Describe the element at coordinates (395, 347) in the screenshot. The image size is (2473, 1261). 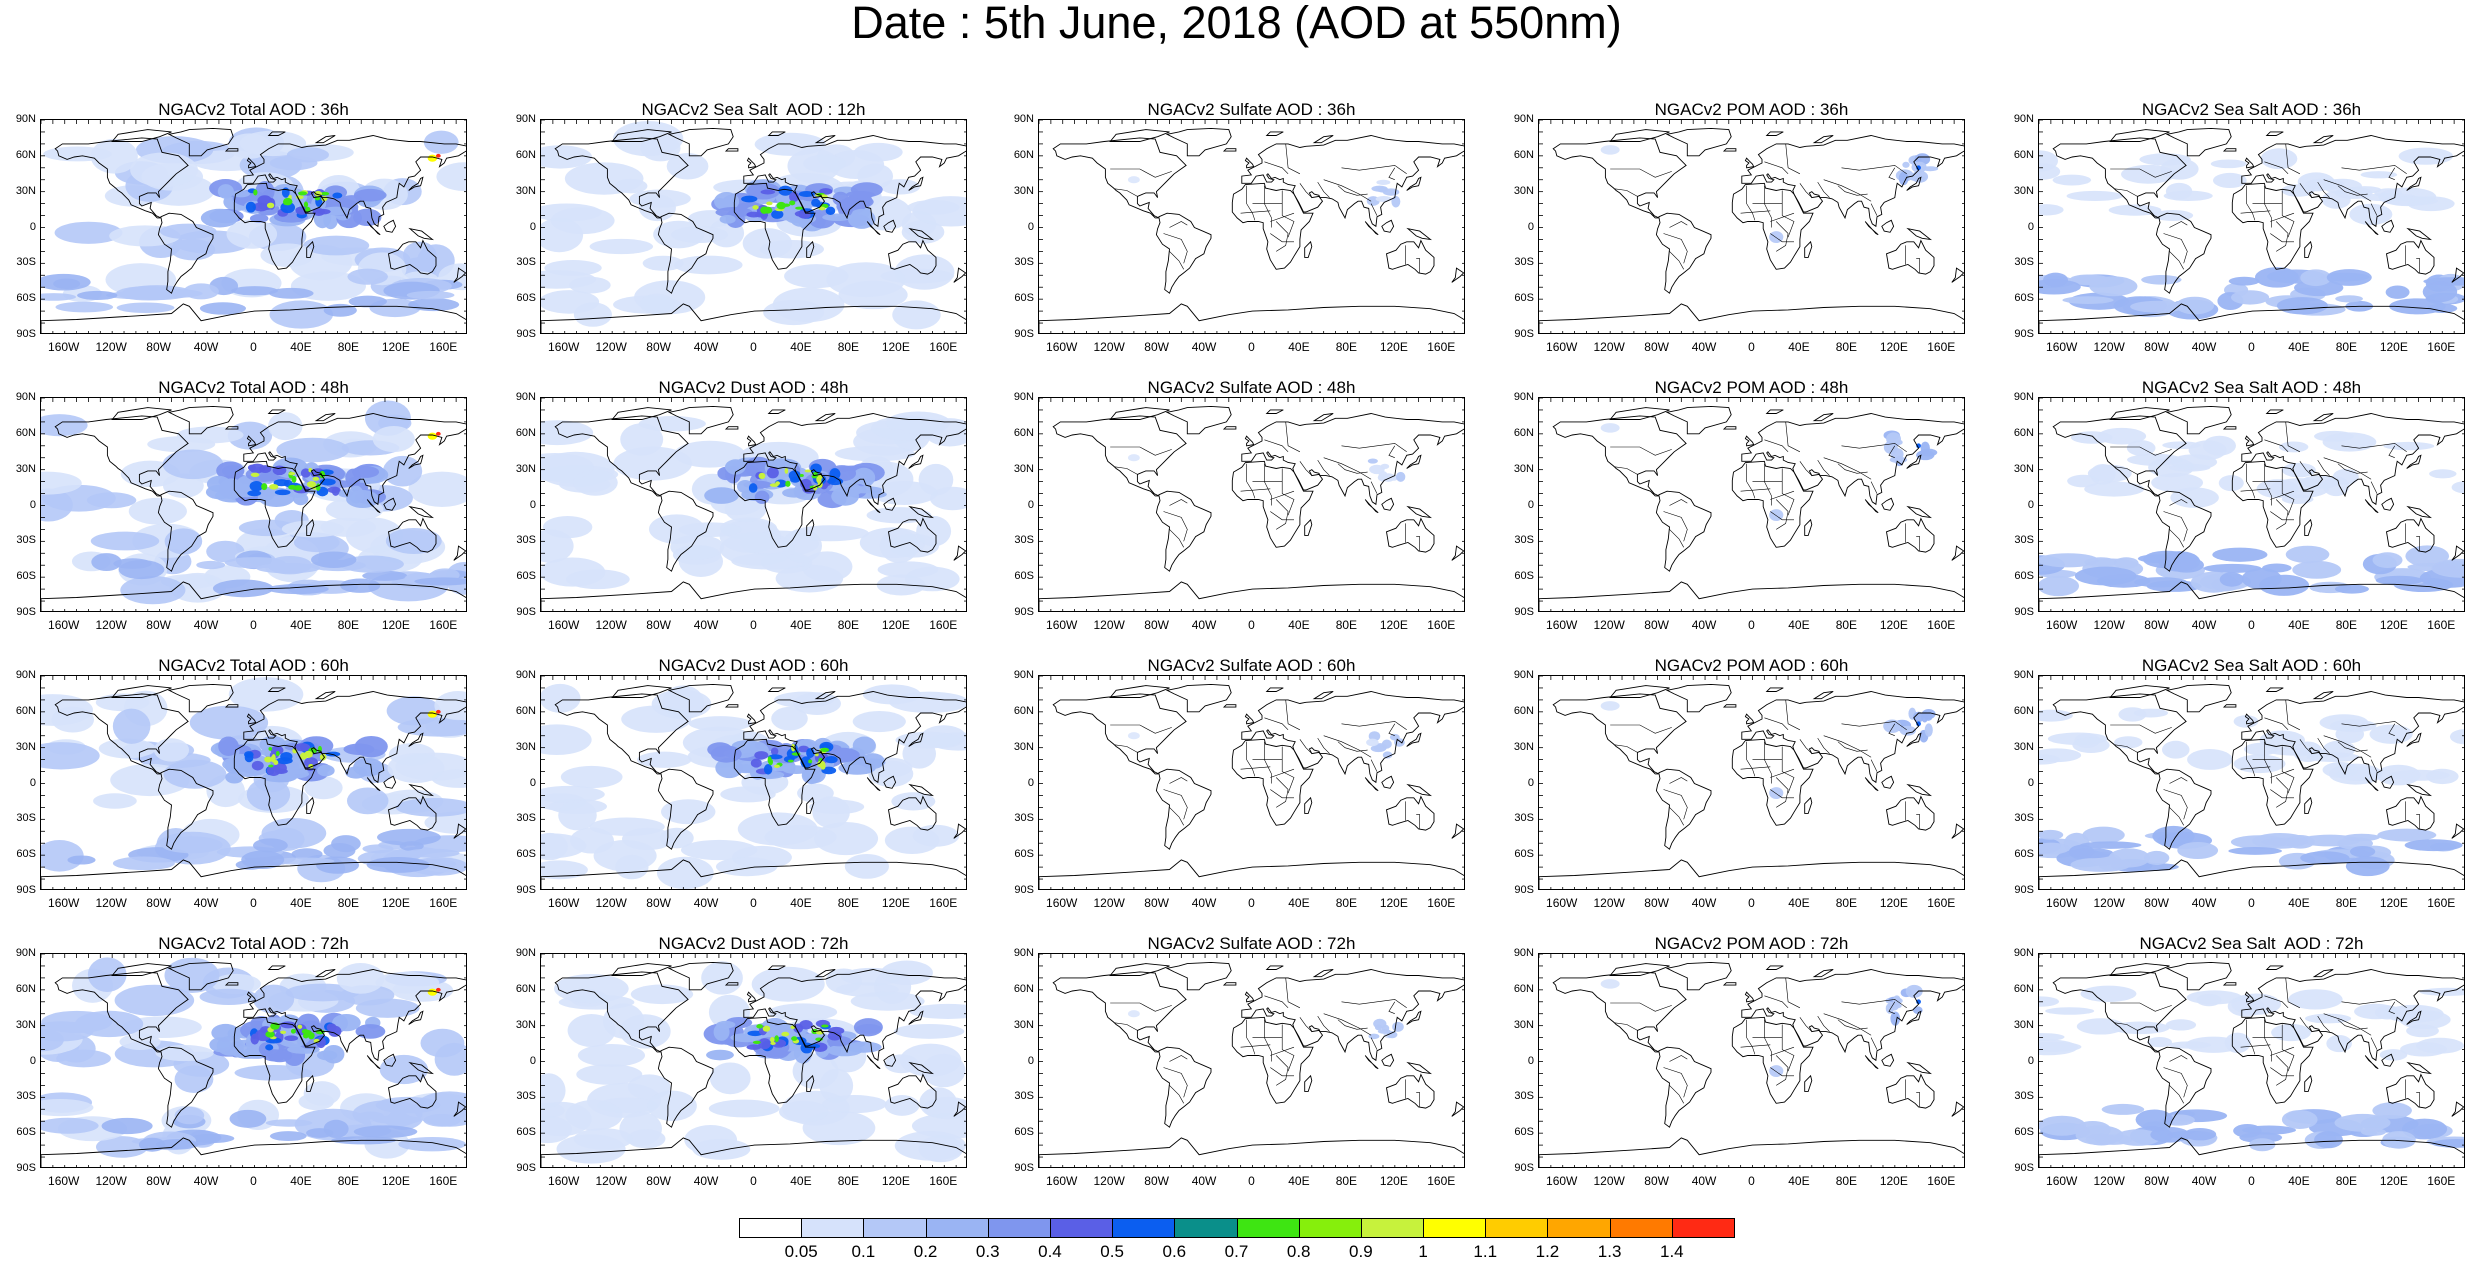
I see `longitude-tick-label: 120E` at that location.